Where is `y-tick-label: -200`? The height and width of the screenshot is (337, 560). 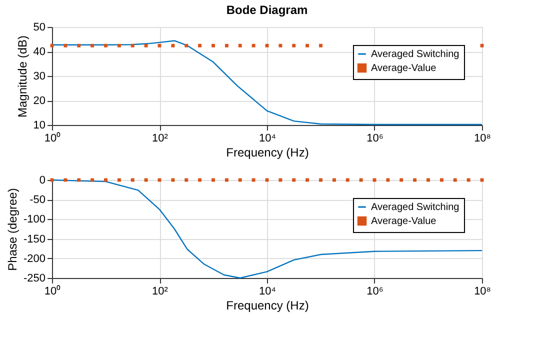 y-tick-label: -200 is located at coordinates (34, 258).